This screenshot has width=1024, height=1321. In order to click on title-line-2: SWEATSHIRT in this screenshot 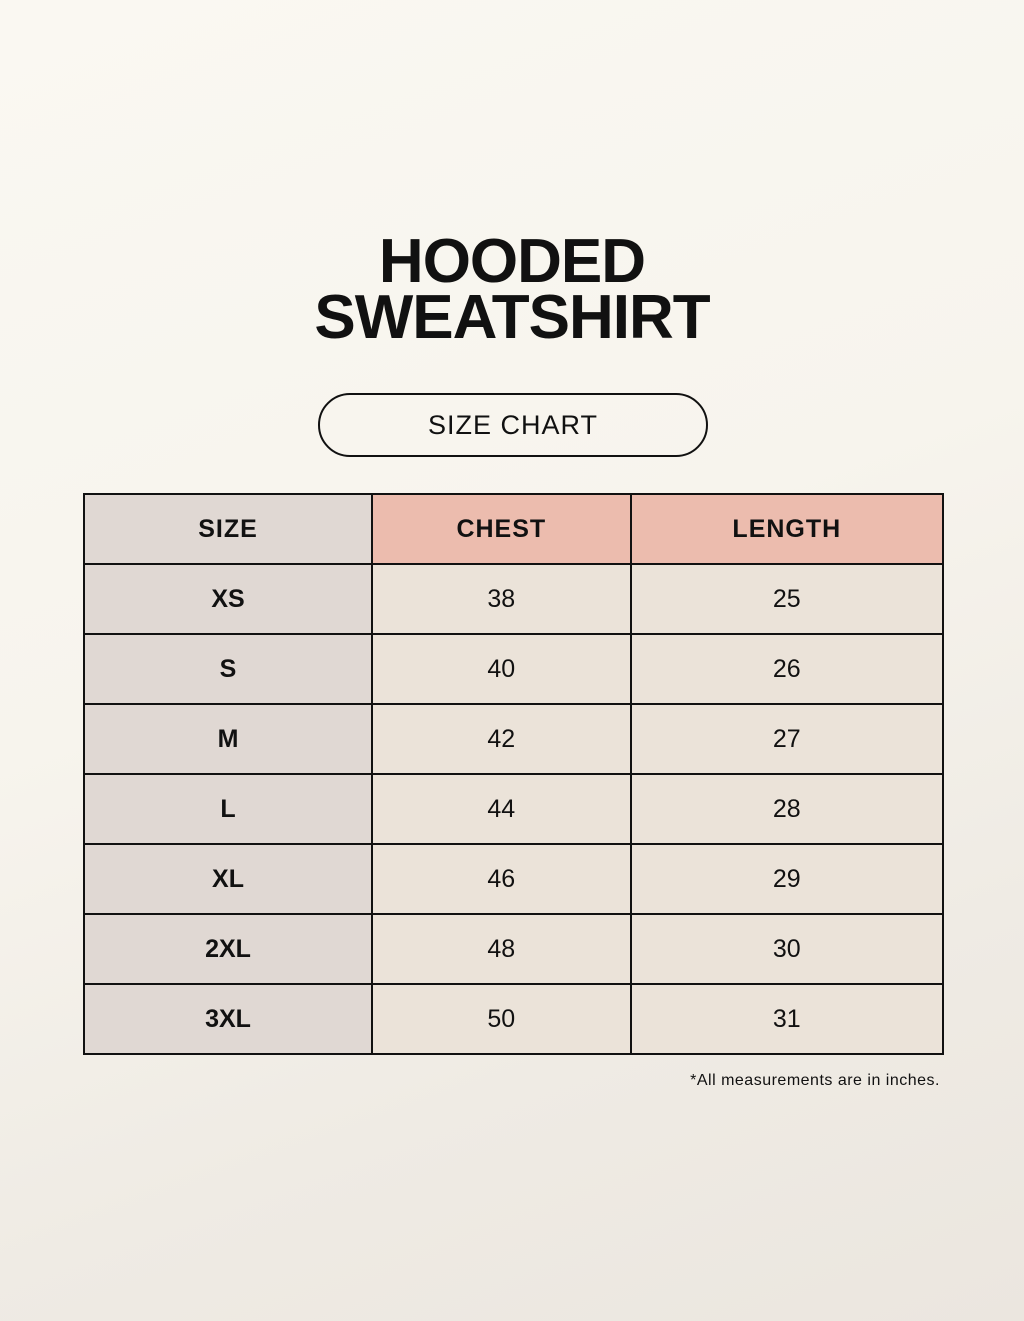, I will do `click(512, 317)`.